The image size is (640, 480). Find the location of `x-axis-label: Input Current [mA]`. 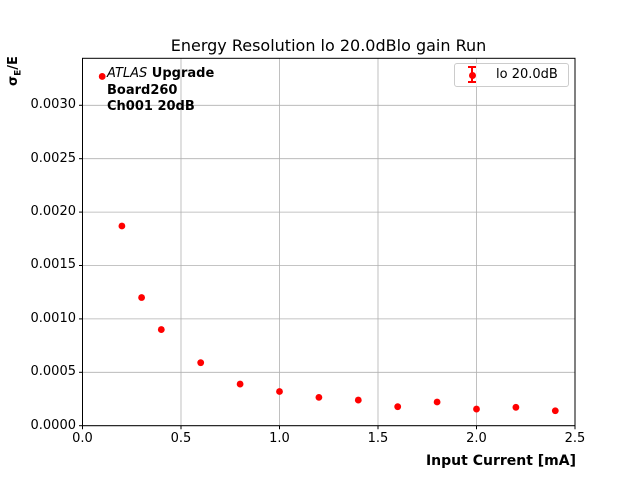

x-axis-label: Input Current [mA] is located at coordinates (500, 461).